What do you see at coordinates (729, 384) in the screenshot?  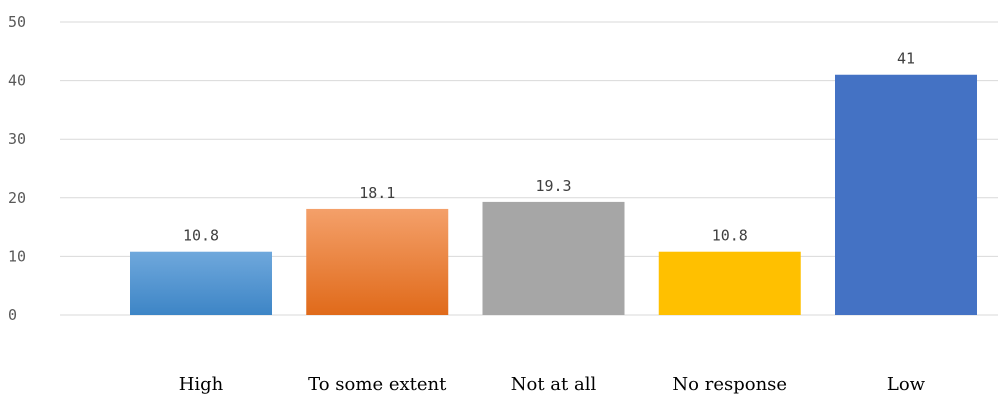 I see `category-label-no-response: No response` at bounding box center [729, 384].